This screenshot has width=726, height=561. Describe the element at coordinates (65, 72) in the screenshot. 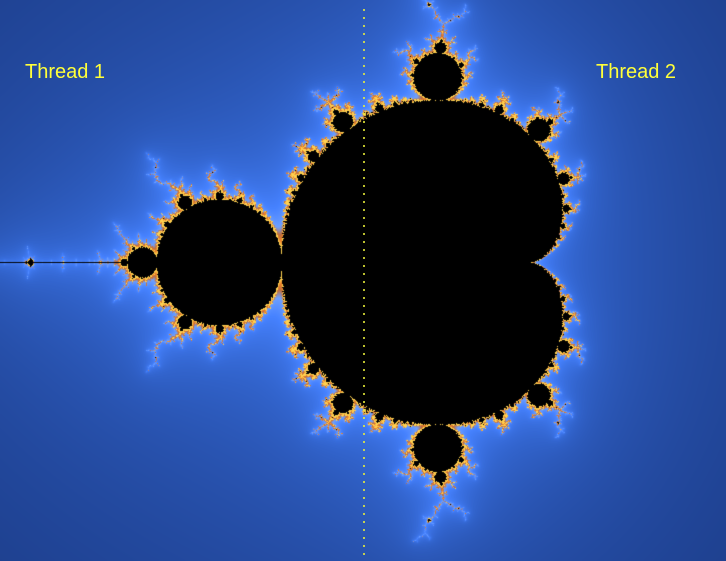

I see `thread-1-label: Thread 1` at that location.